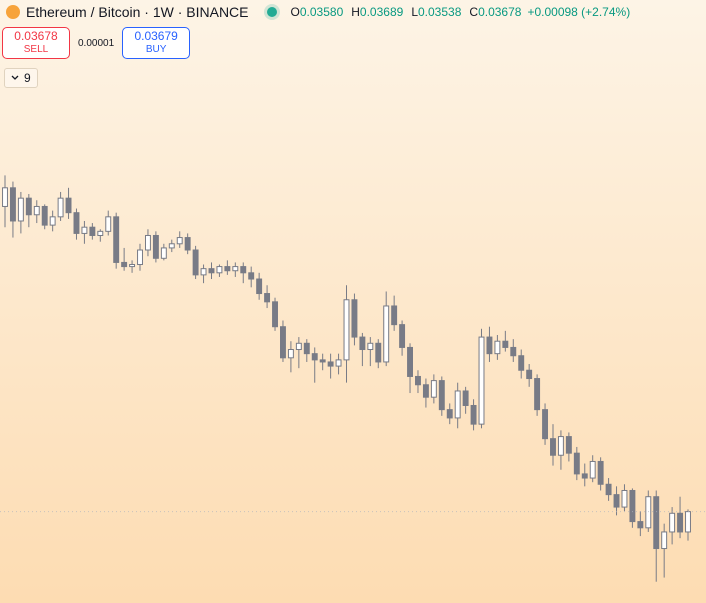 The height and width of the screenshot is (603, 706). I want to click on symbol-title: Ethereum / Bitcoin · 1W · BINANCE, so click(137, 12).